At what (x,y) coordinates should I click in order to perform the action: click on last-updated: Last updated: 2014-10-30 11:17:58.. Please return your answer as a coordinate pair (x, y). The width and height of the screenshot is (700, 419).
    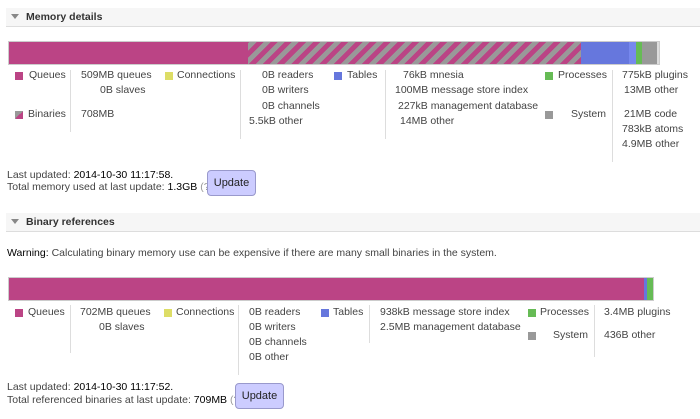
    Looking at the image, I should click on (90, 175).